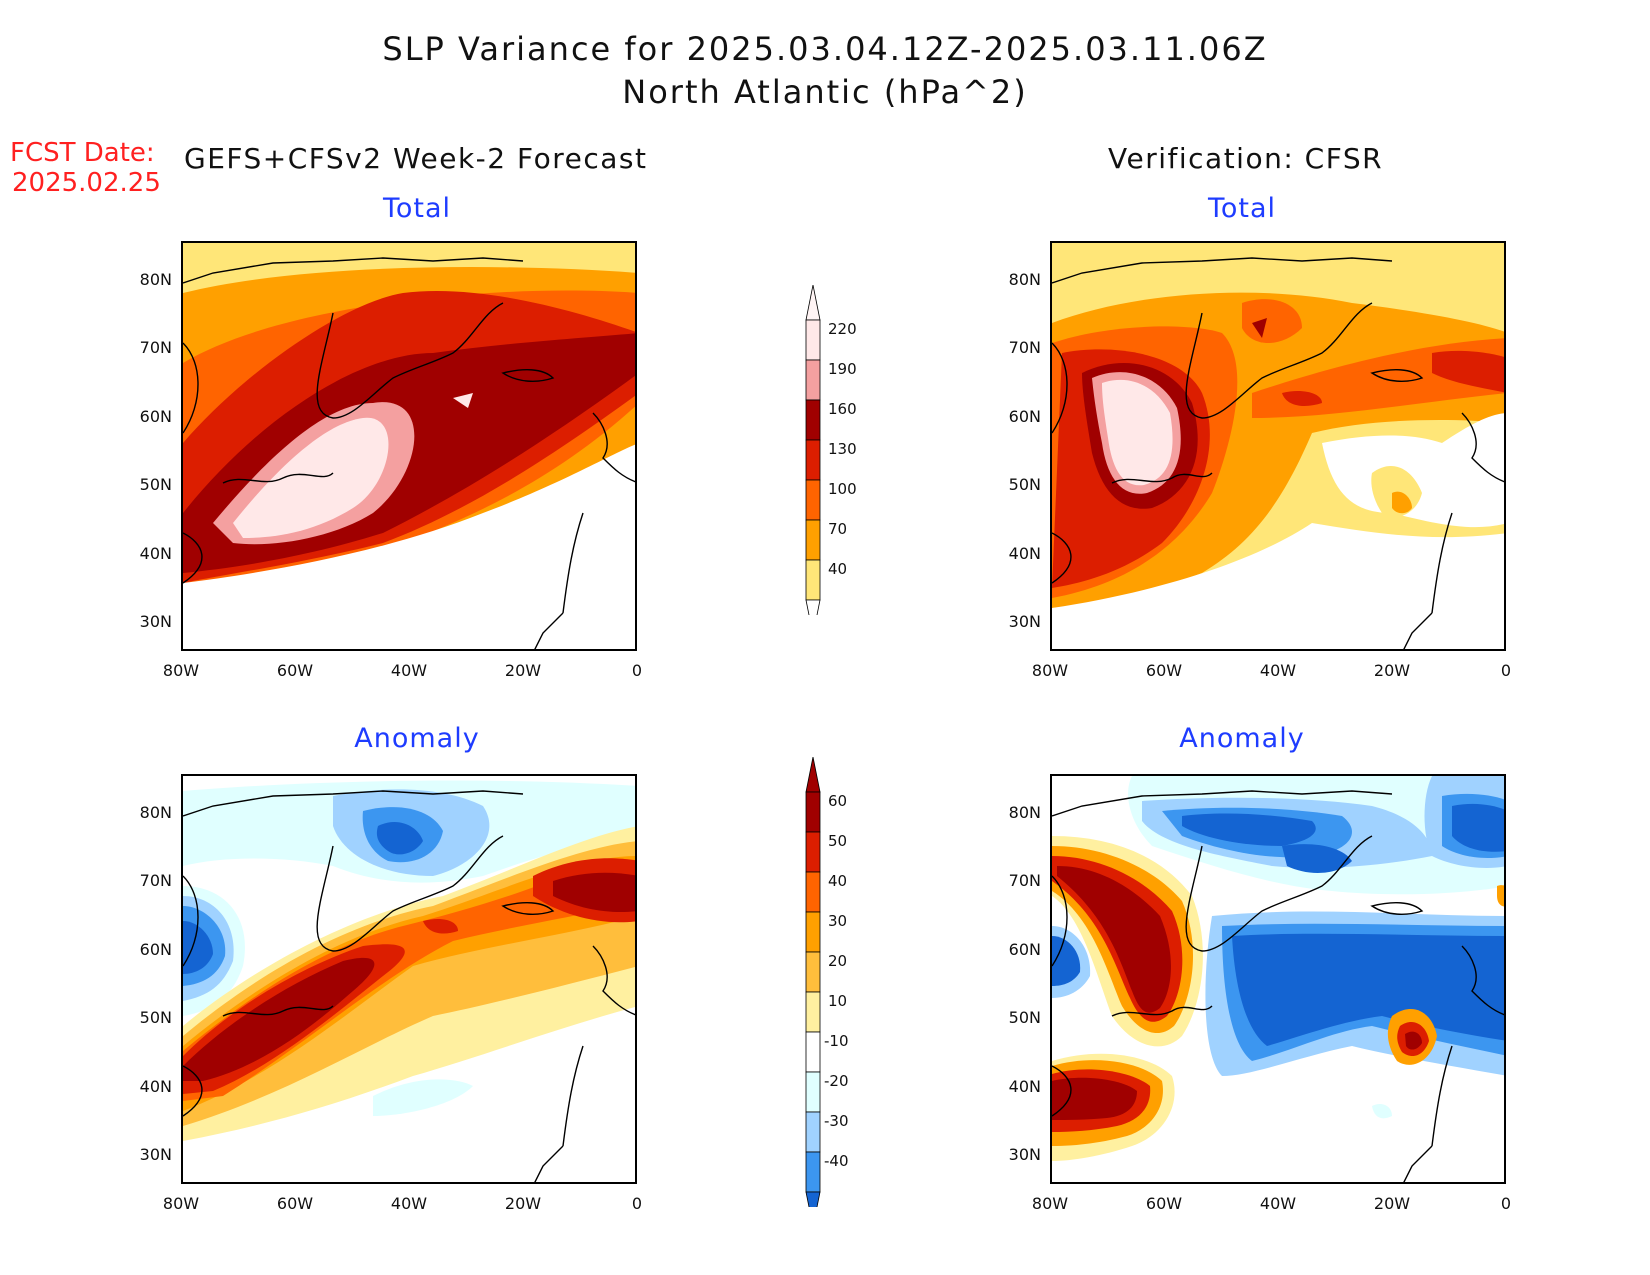 Image resolution: width=1650 pixels, height=1275 pixels. I want to click on colorbar-label: 160, so click(842, 409).